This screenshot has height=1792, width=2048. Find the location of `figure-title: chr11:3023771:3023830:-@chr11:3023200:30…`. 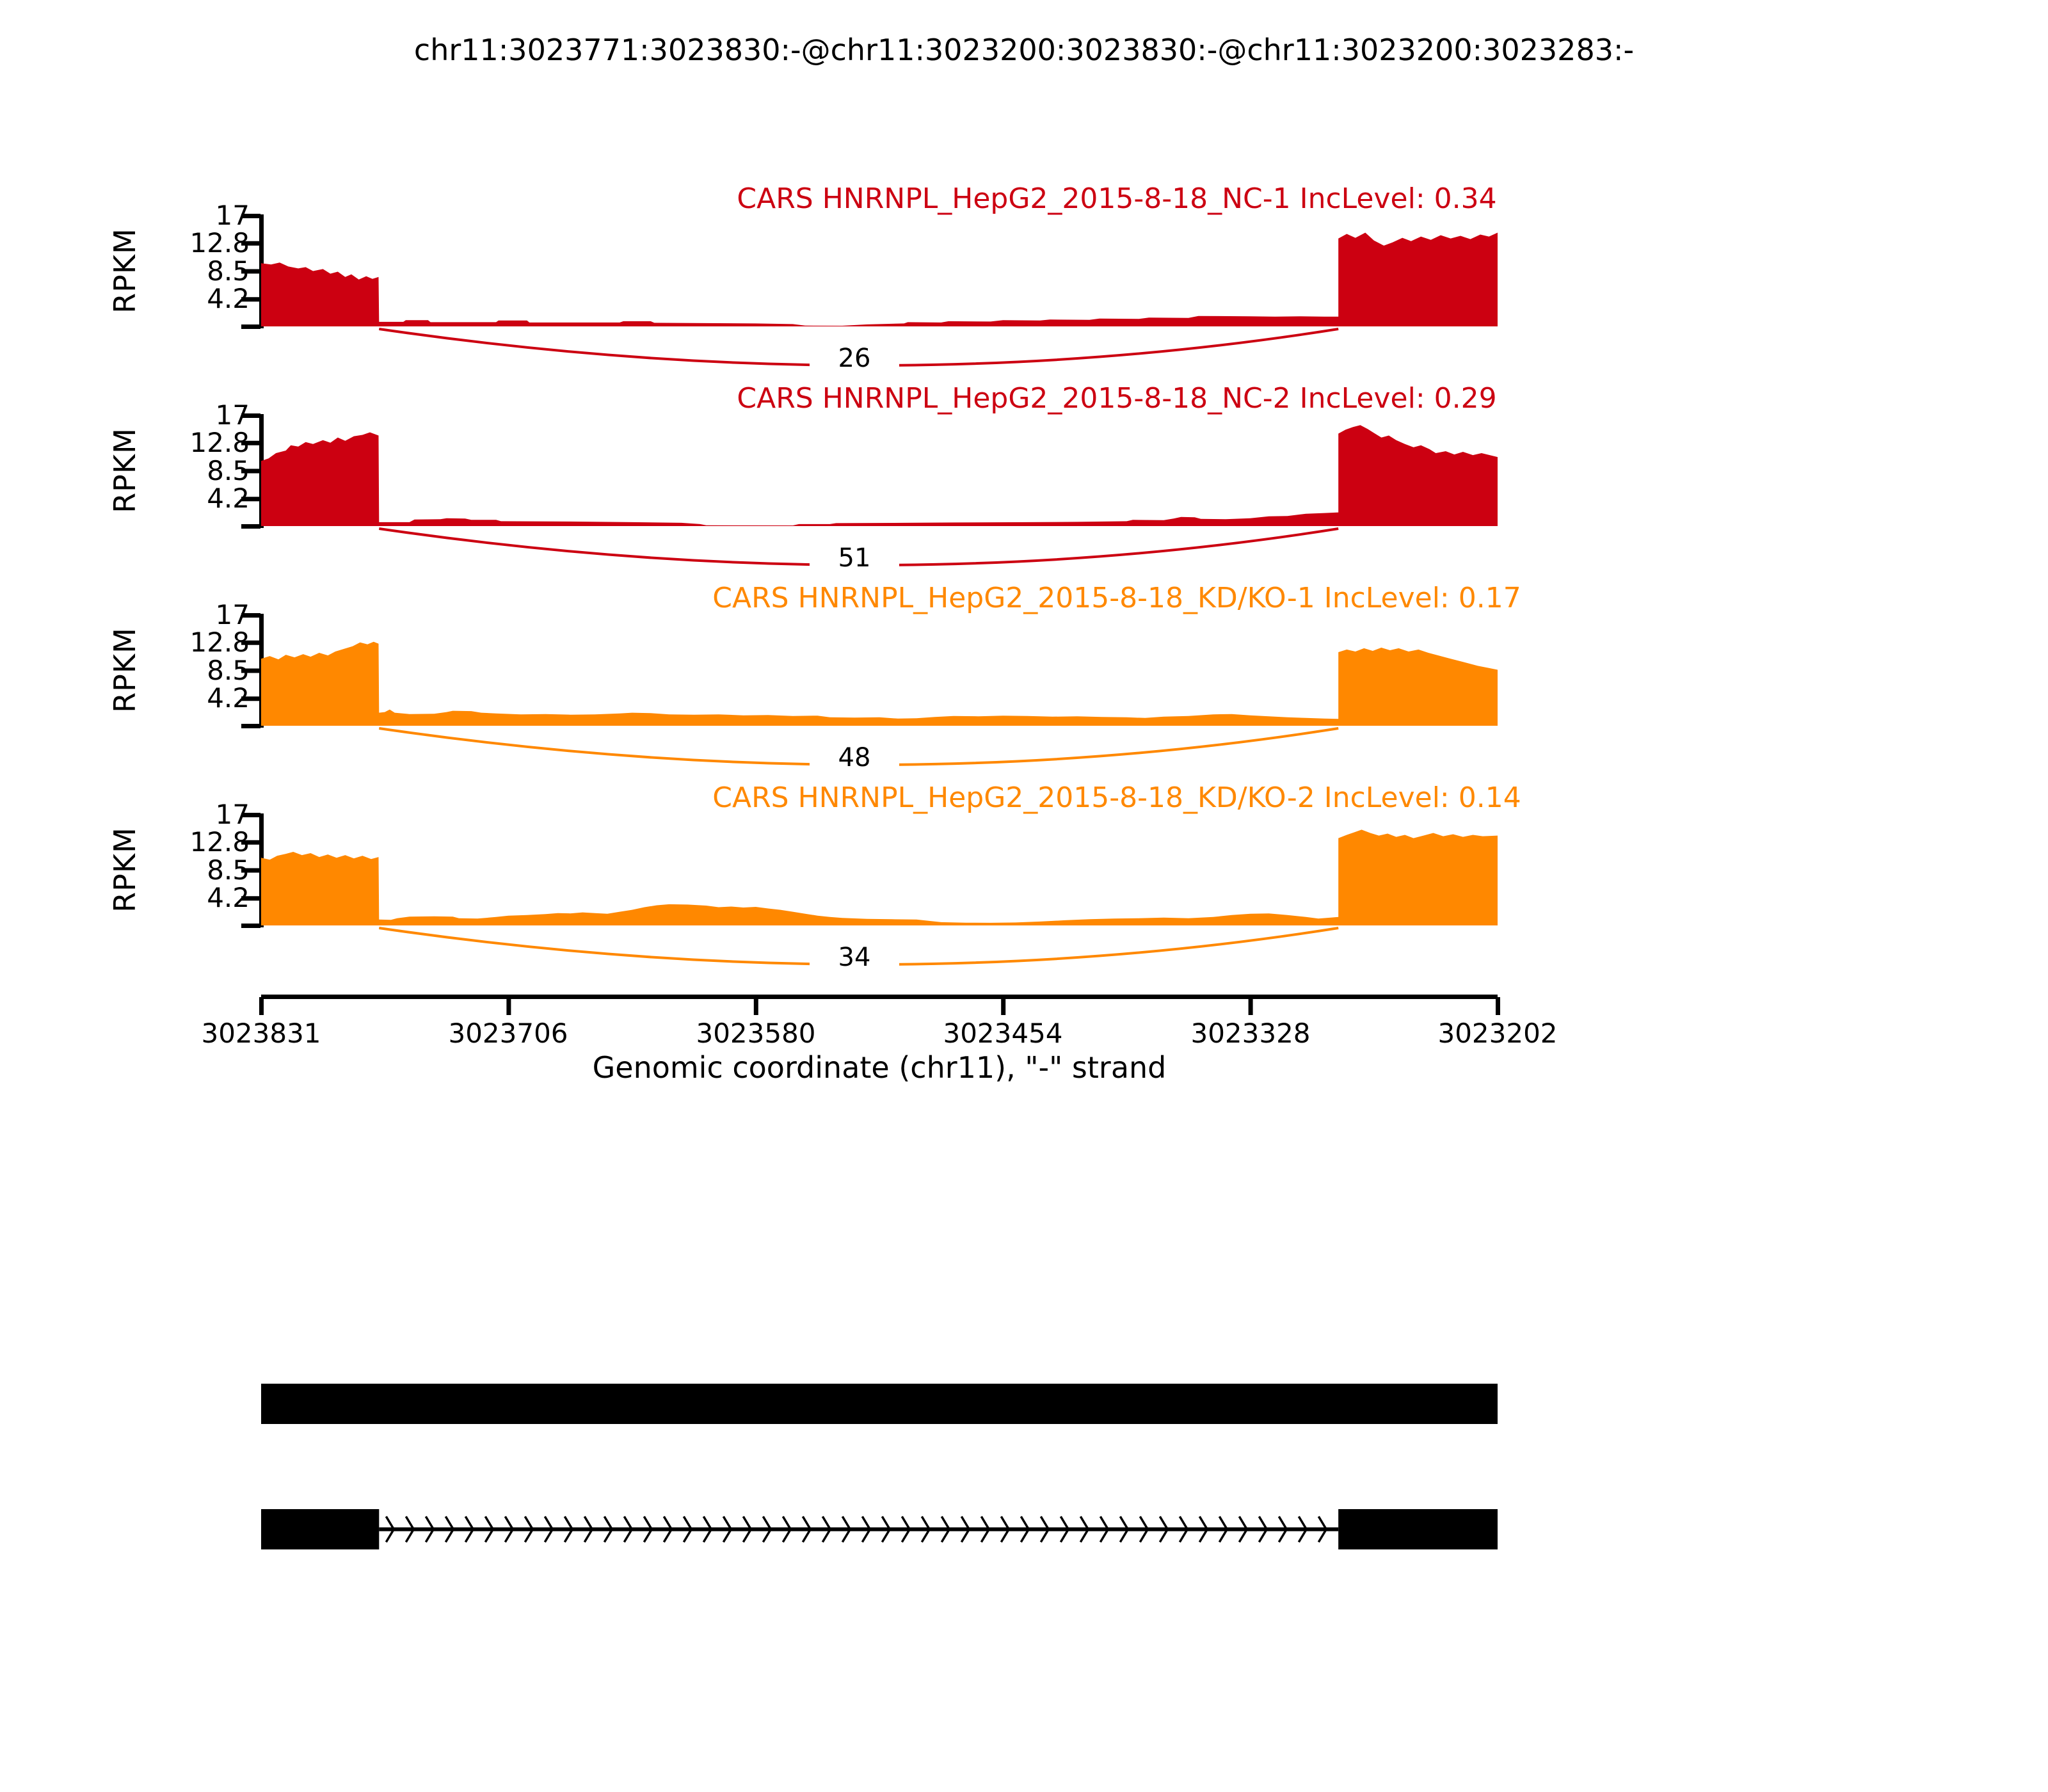

figure-title: chr11:3023771:3023830:-@chr11:3023200:30… is located at coordinates (1024, 50).